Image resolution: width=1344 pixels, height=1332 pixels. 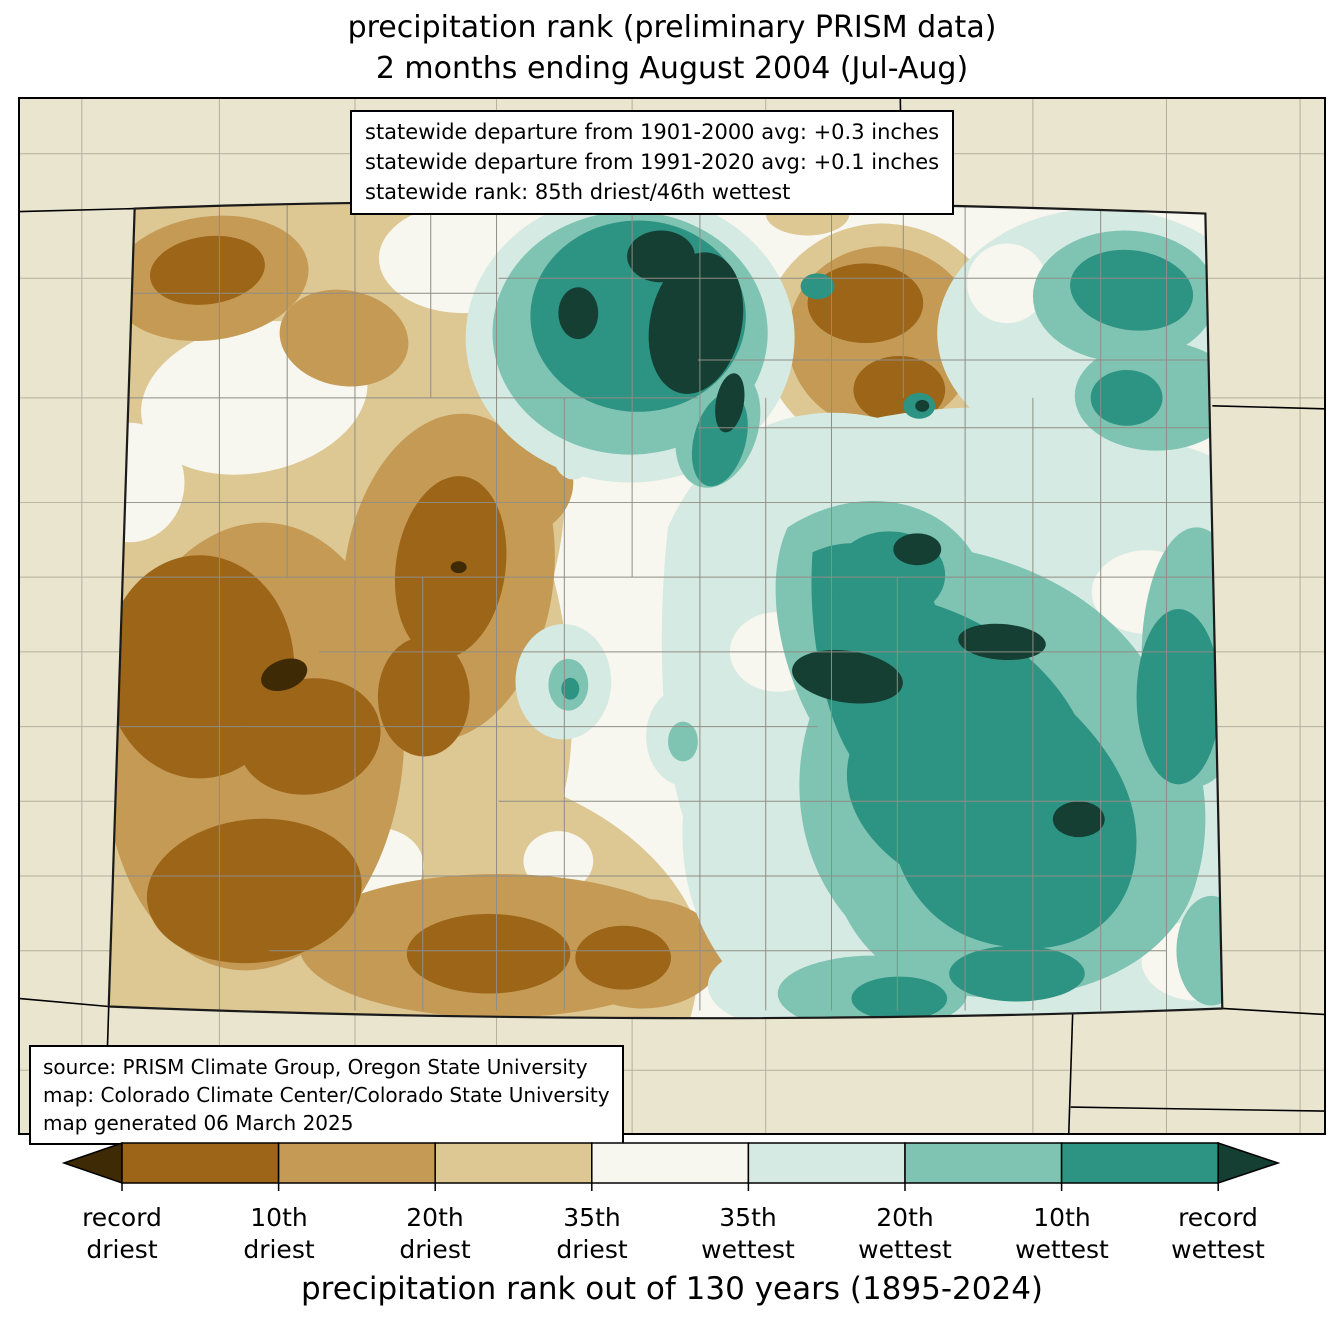 What do you see at coordinates (435, 1233) in the screenshot?
I see `colorbar-label-20th-driest: 20th driest` at bounding box center [435, 1233].